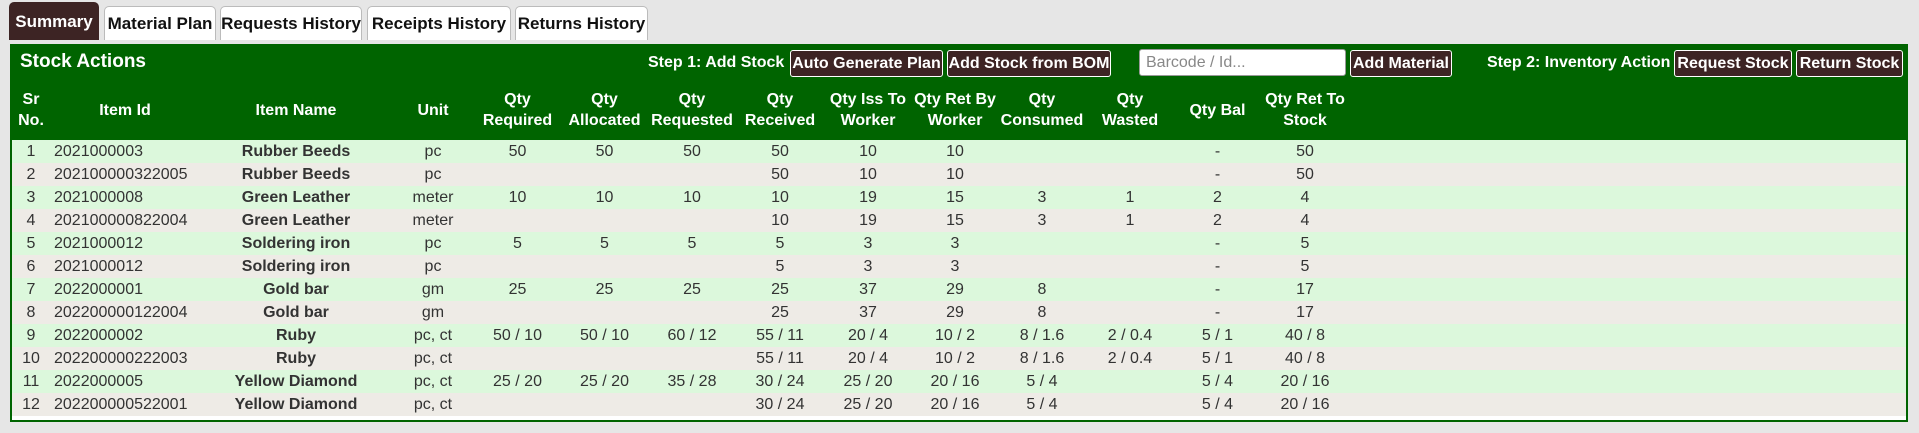 The height and width of the screenshot is (433, 1919). Describe the element at coordinates (1627, 110) in the screenshot. I see `header-filler` at that location.